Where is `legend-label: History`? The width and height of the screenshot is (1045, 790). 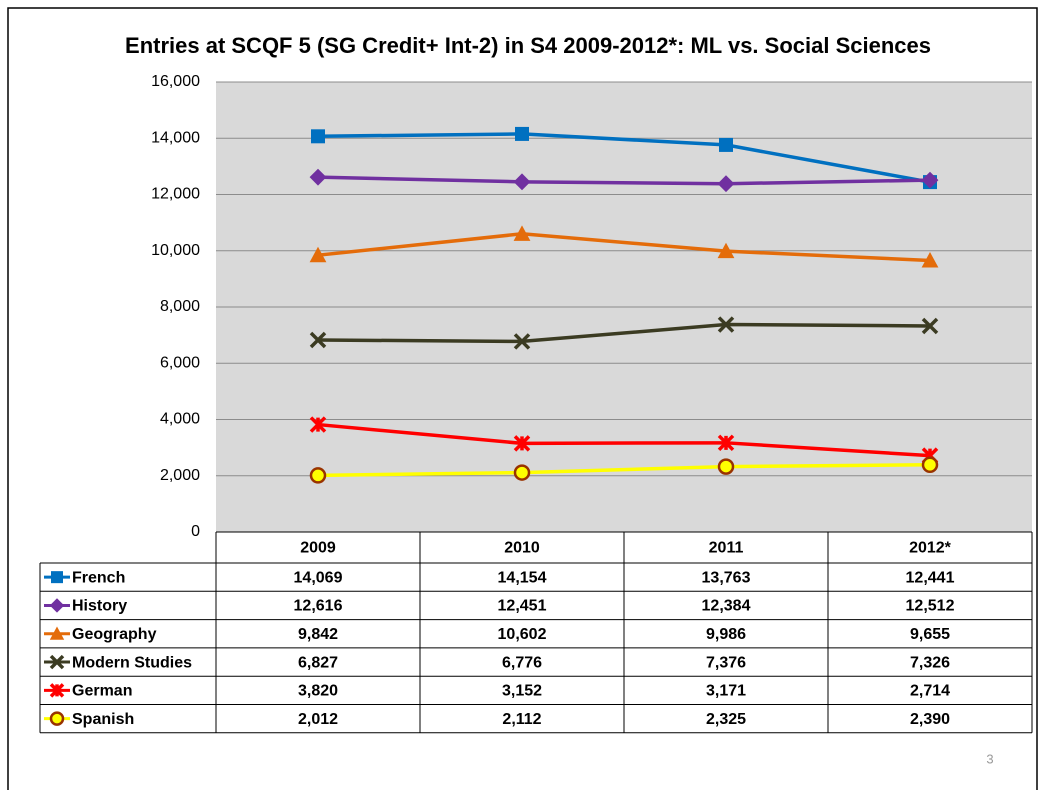
legend-label: History is located at coordinates (99, 606).